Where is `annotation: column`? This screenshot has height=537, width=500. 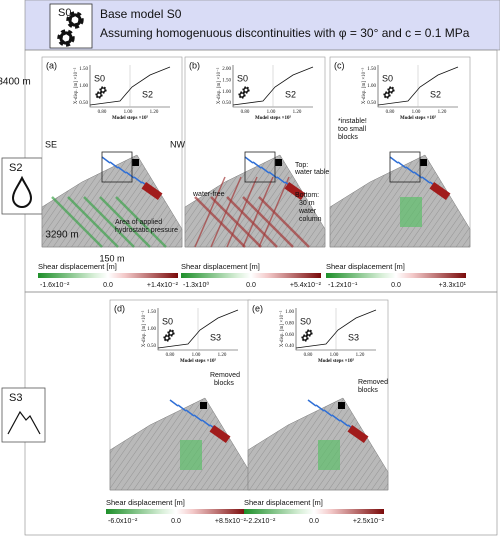 annotation: column is located at coordinates (310, 219).